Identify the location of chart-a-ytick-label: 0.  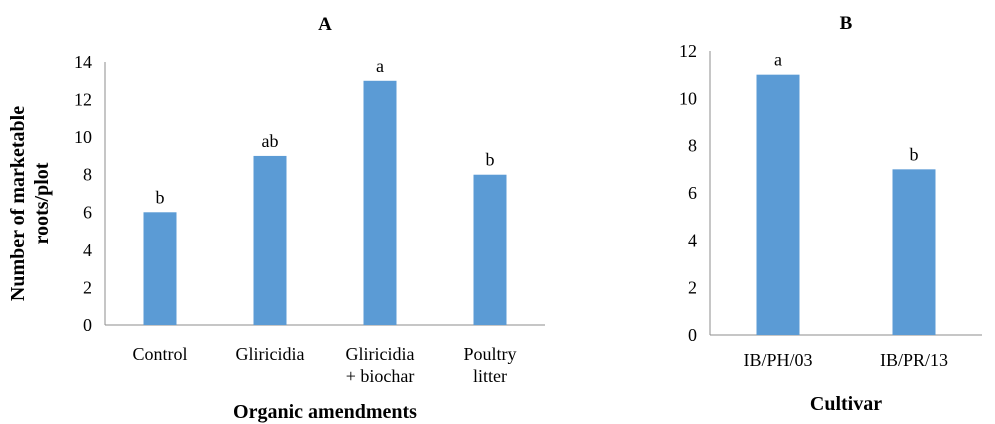
(87, 325).